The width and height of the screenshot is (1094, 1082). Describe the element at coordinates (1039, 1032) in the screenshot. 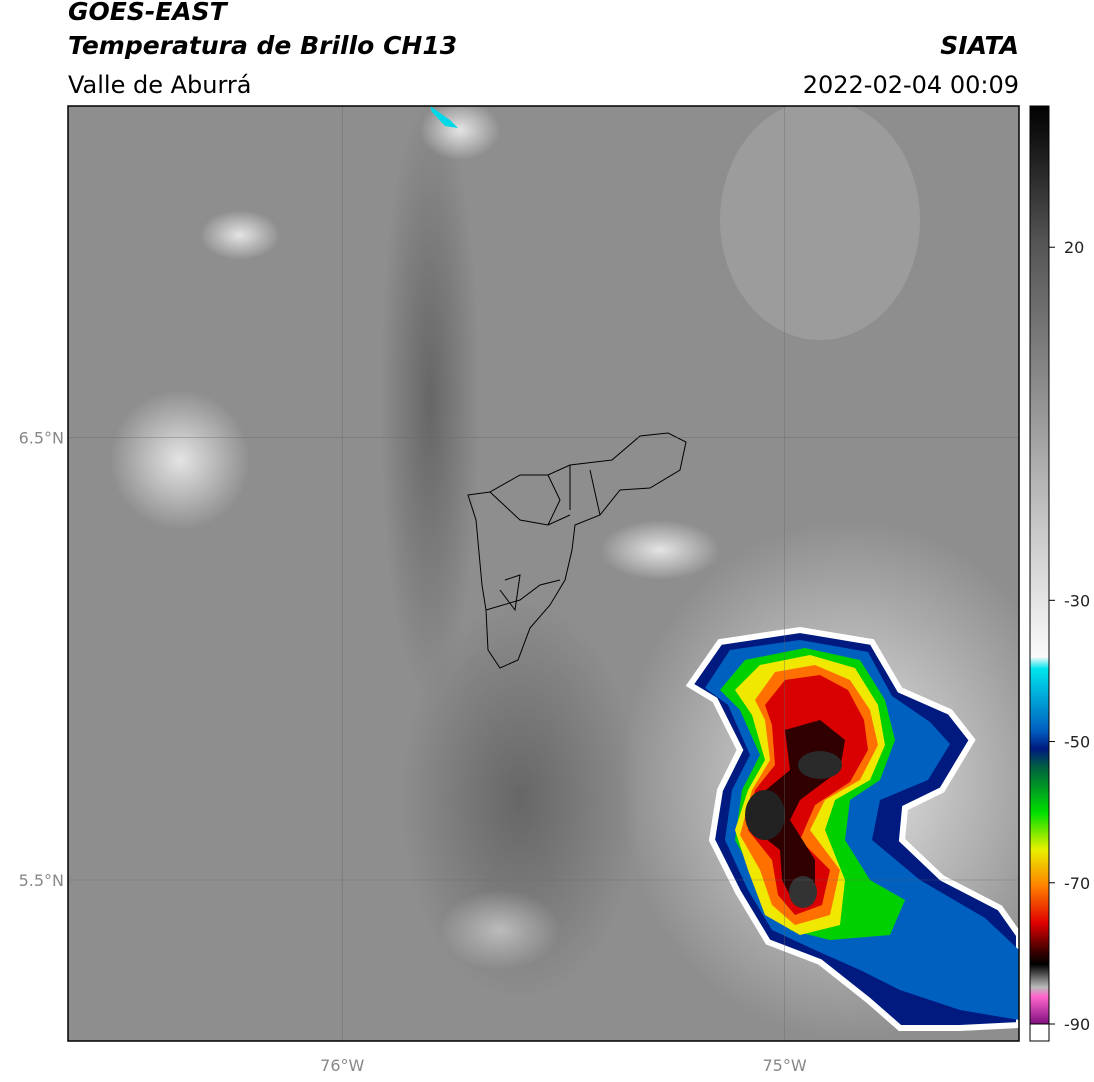

I see `colorbar-extension` at that location.